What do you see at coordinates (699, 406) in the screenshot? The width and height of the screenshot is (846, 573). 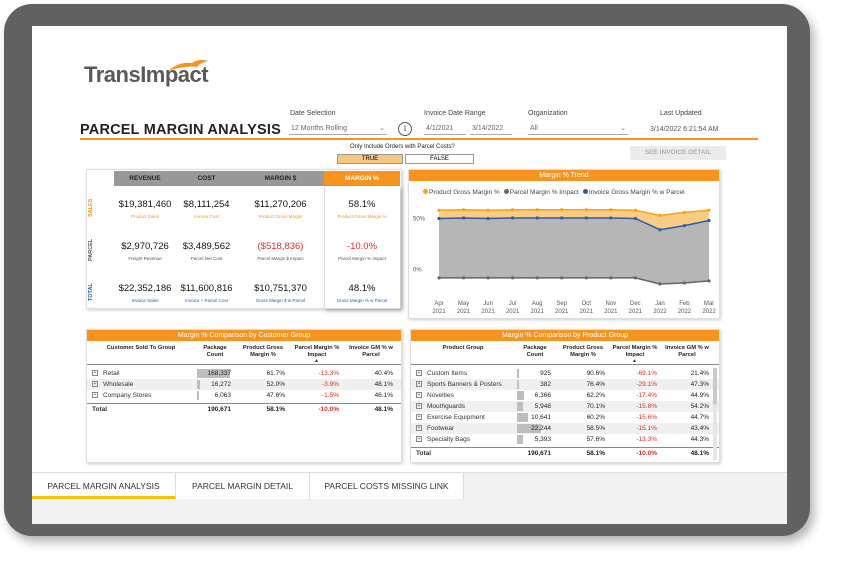 I see `table-cell: 54.2%` at bounding box center [699, 406].